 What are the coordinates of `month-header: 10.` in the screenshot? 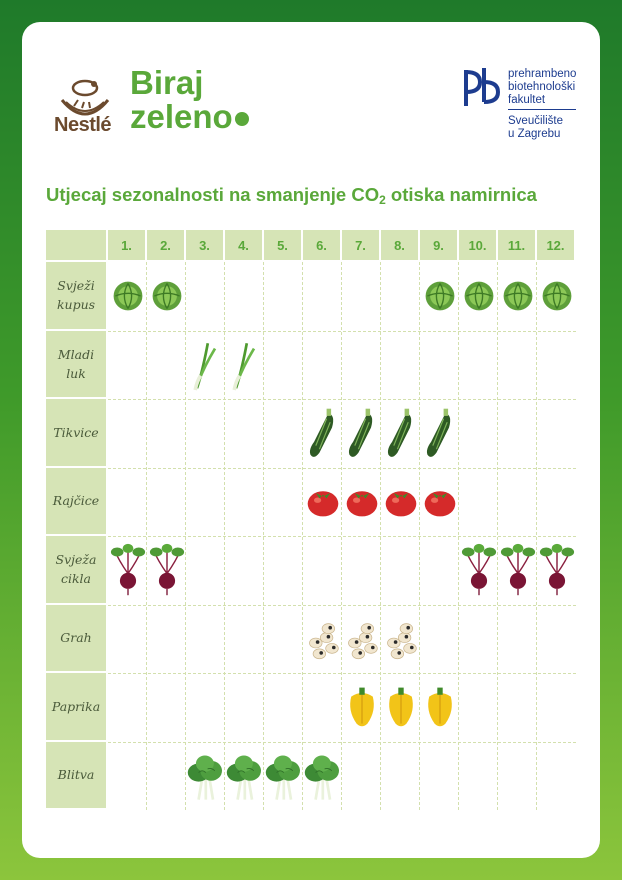 It's located at (477, 245).